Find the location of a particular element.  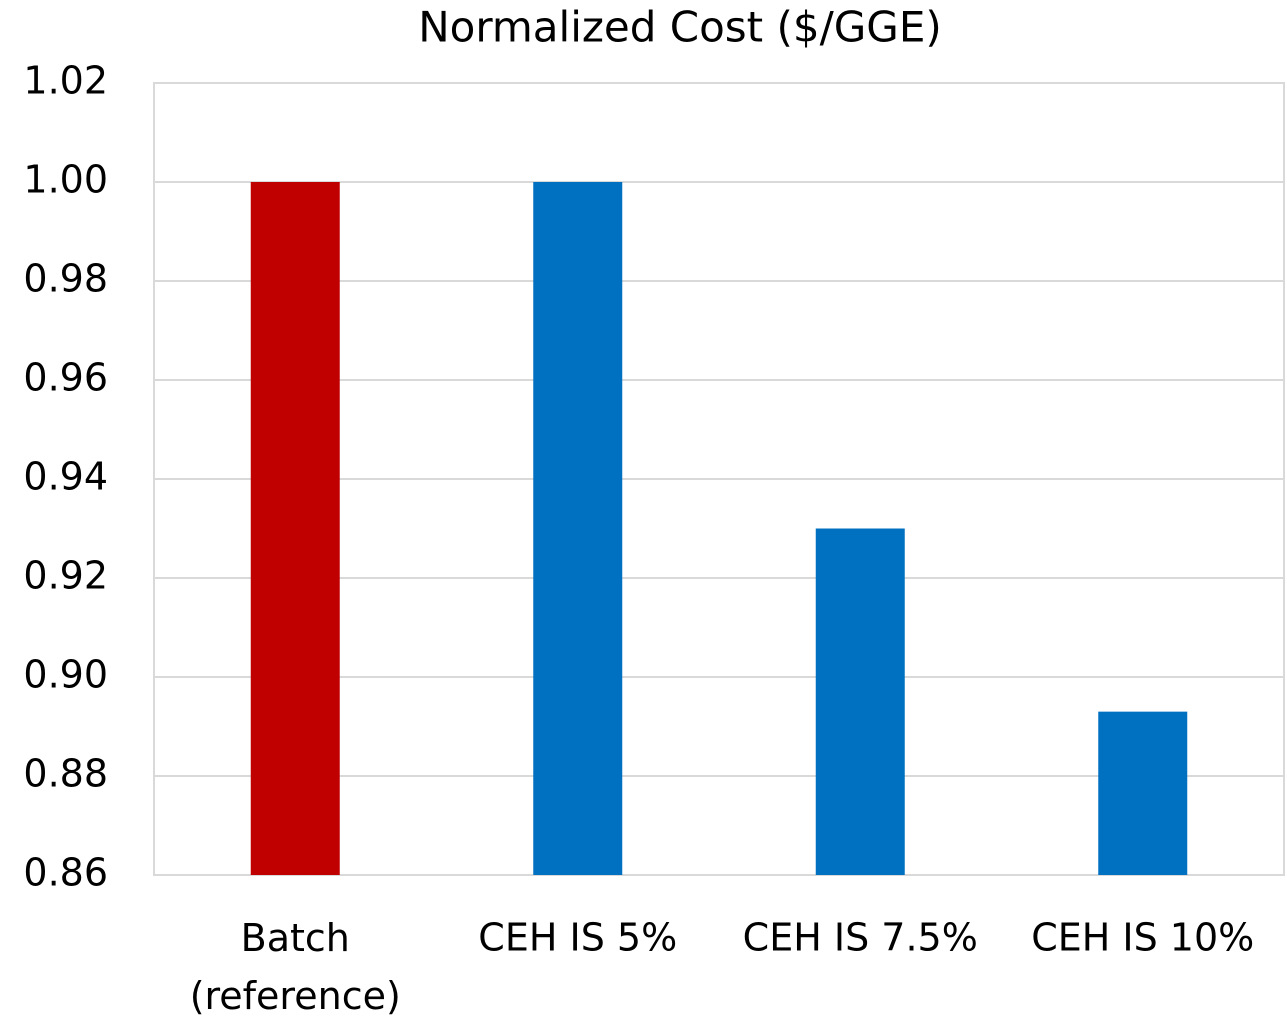

x-tick-label: CEH IS 10% is located at coordinates (1142, 938).